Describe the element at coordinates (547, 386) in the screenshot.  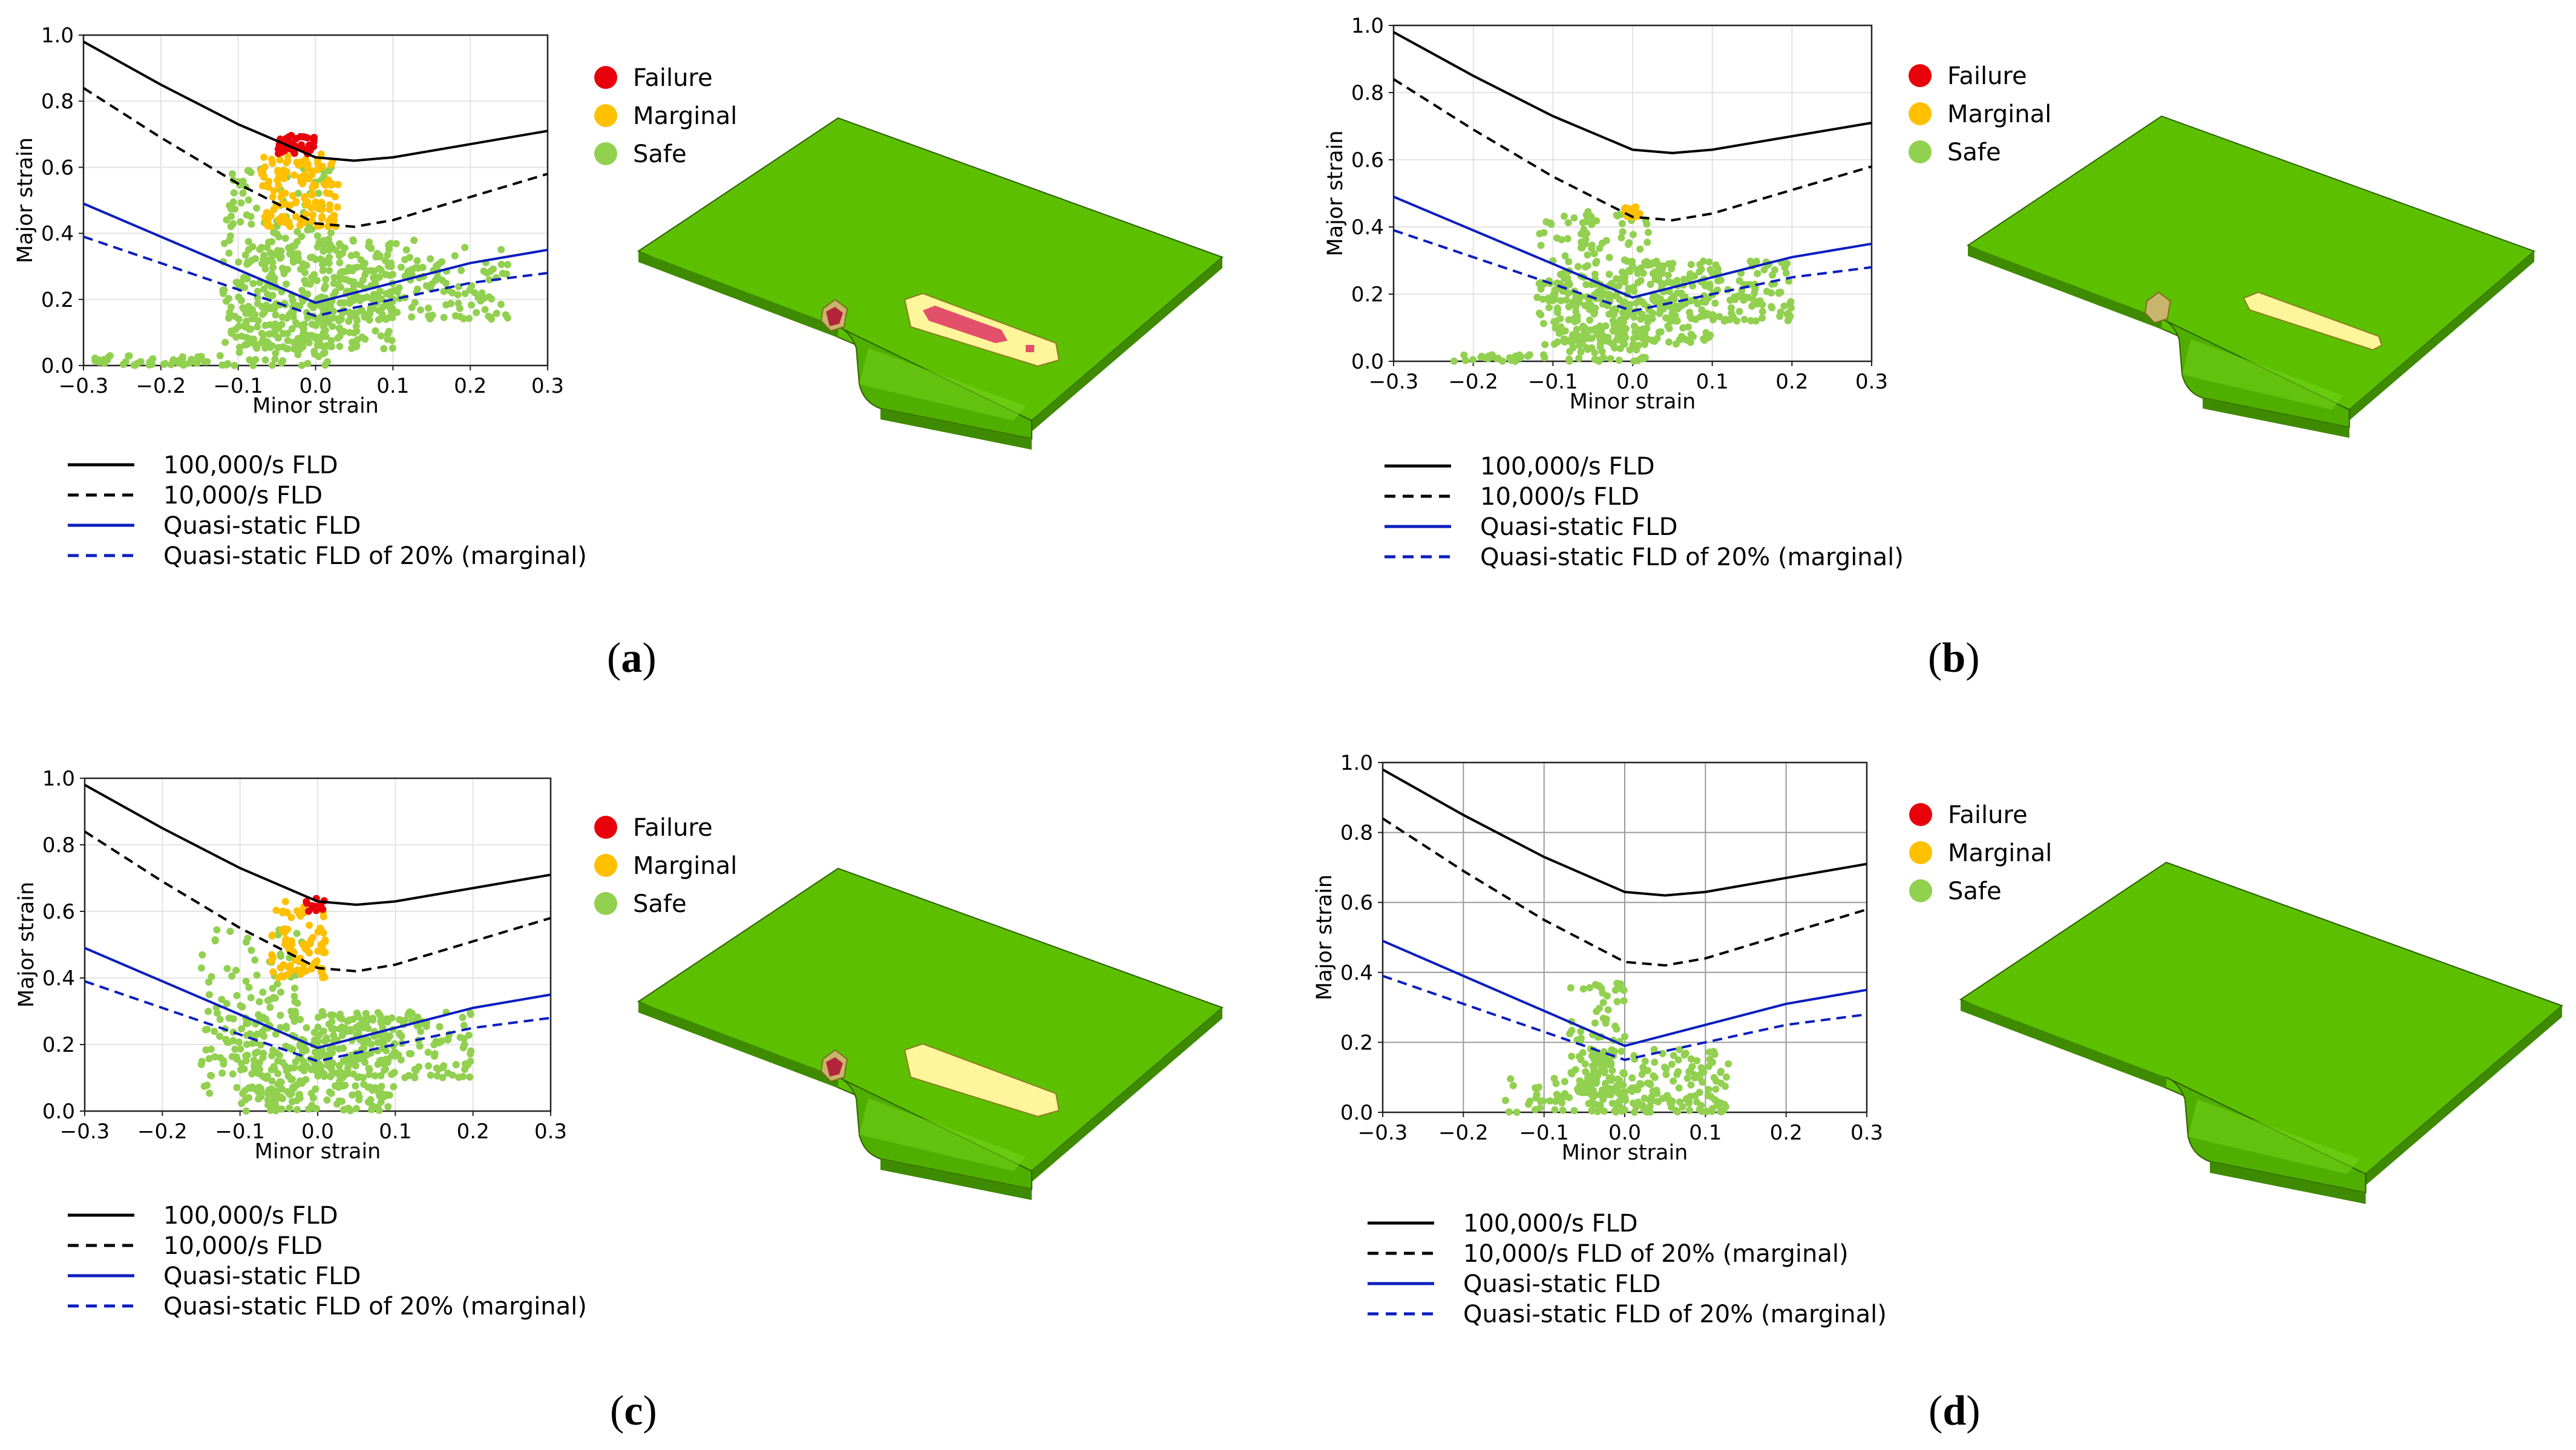
I see `x-tick-label: 0.3` at that location.